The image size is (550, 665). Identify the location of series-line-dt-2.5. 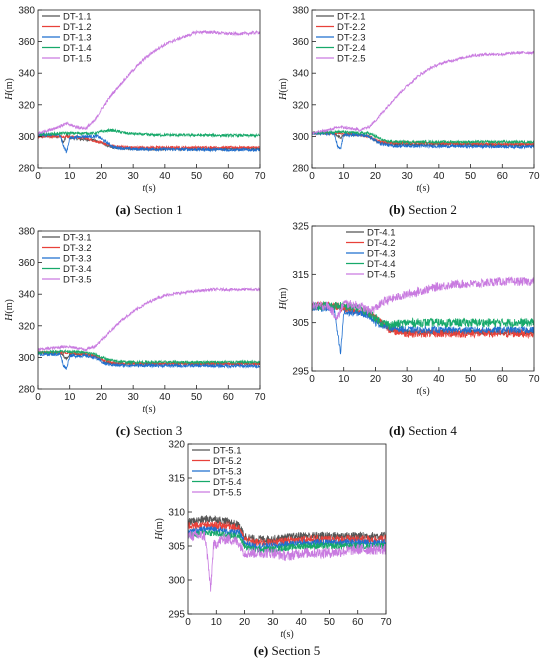
(423, 93).